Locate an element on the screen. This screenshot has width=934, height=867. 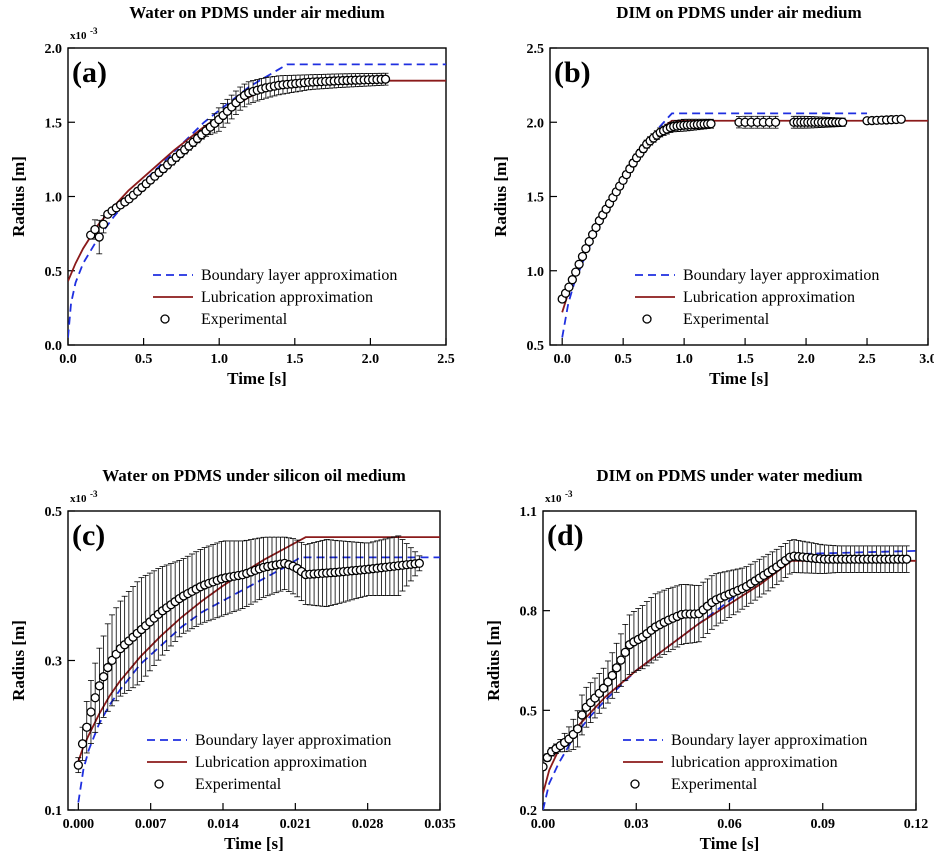
panel-label: (b) is located at coordinates (572, 72).